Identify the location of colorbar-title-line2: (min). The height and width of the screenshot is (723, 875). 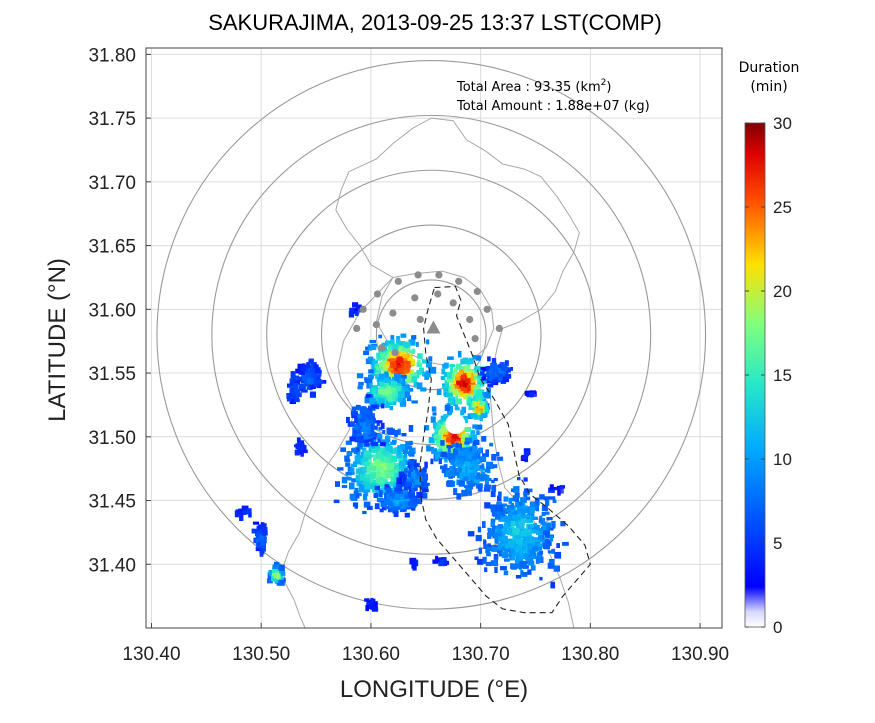
(768, 87).